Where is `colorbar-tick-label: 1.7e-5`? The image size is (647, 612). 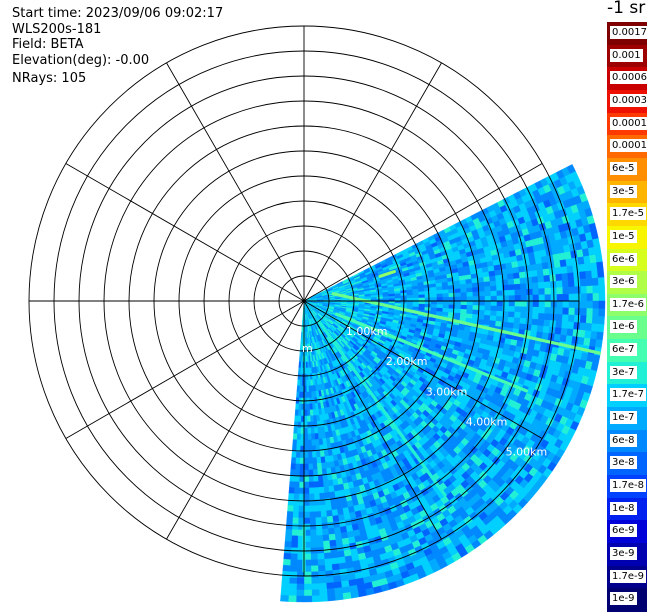 colorbar-tick-label: 1.7e-5 is located at coordinates (628, 213).